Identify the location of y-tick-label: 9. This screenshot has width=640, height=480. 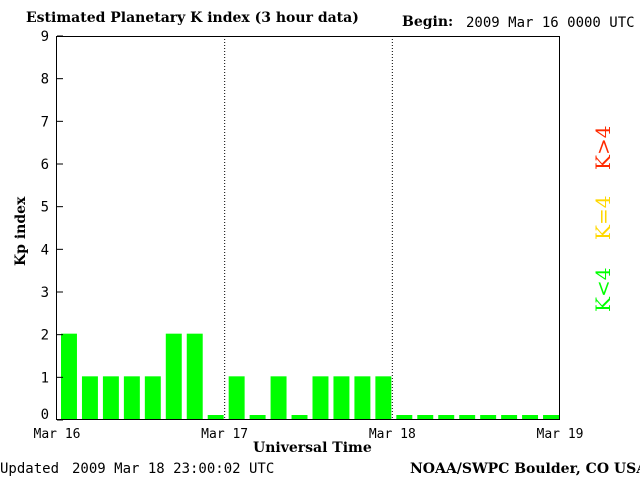
(45, 37).